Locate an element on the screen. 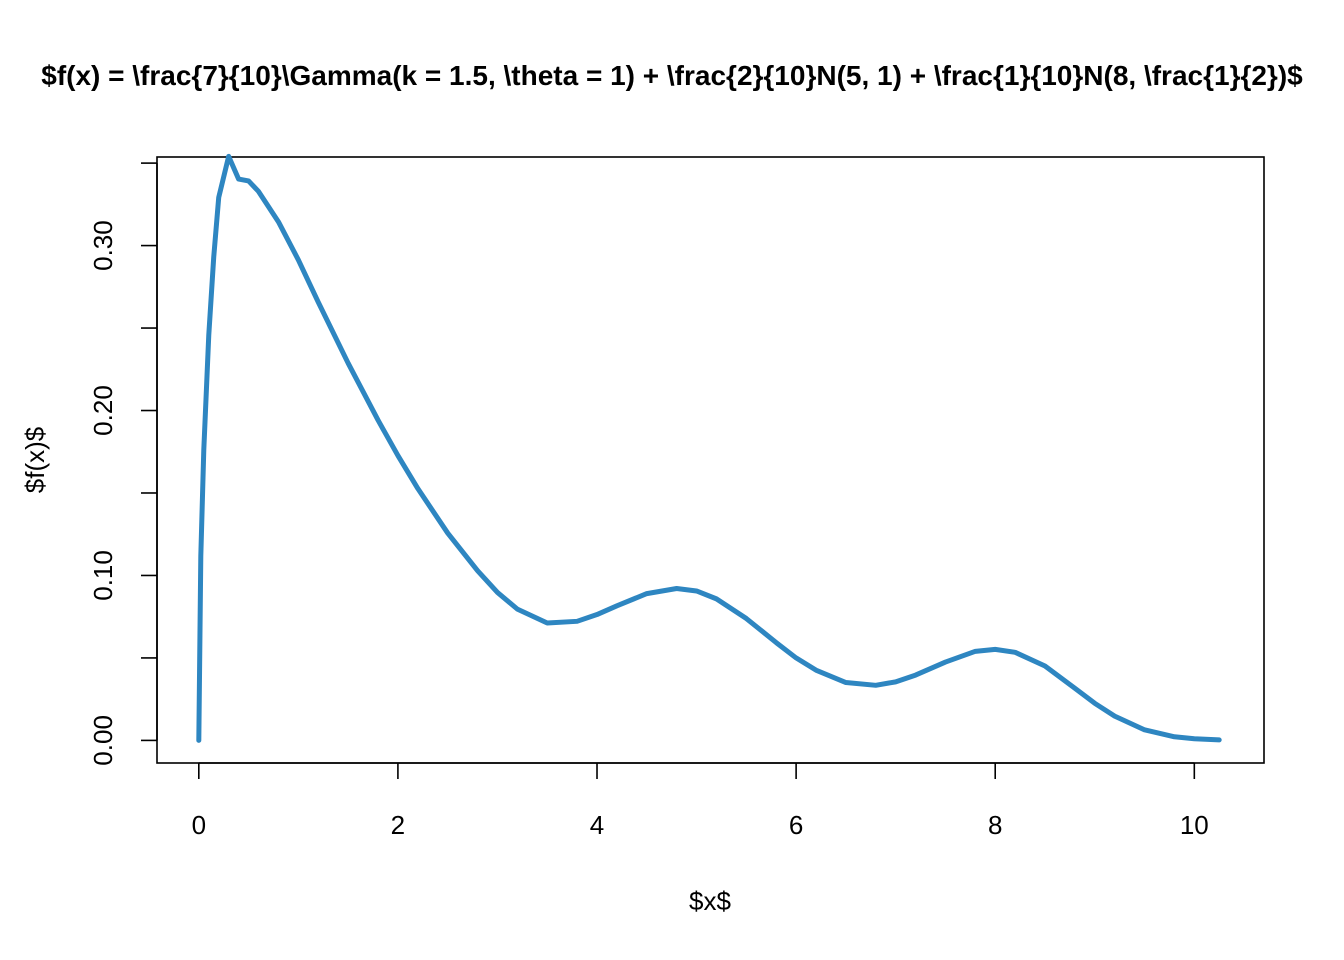  x-tick-label: 10 is located at coordinates (1194, 825).